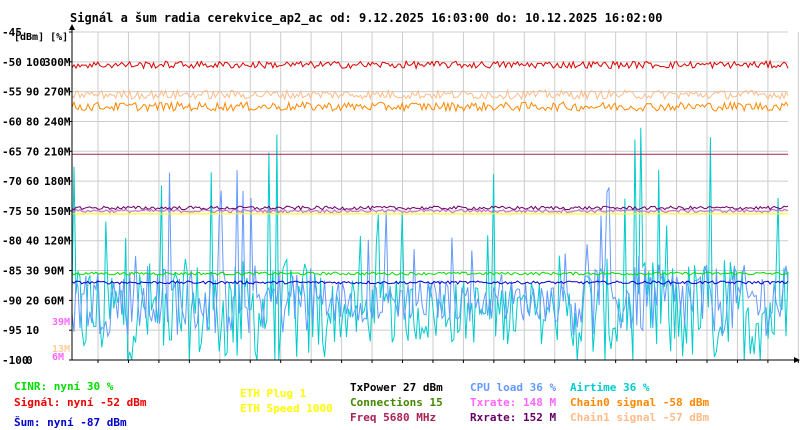 The image size is (800, 430). Describe the element at coordinates (286, 408) in the screenshot. I see `legend-eth-speed: ETH Speed 1000` at that location.